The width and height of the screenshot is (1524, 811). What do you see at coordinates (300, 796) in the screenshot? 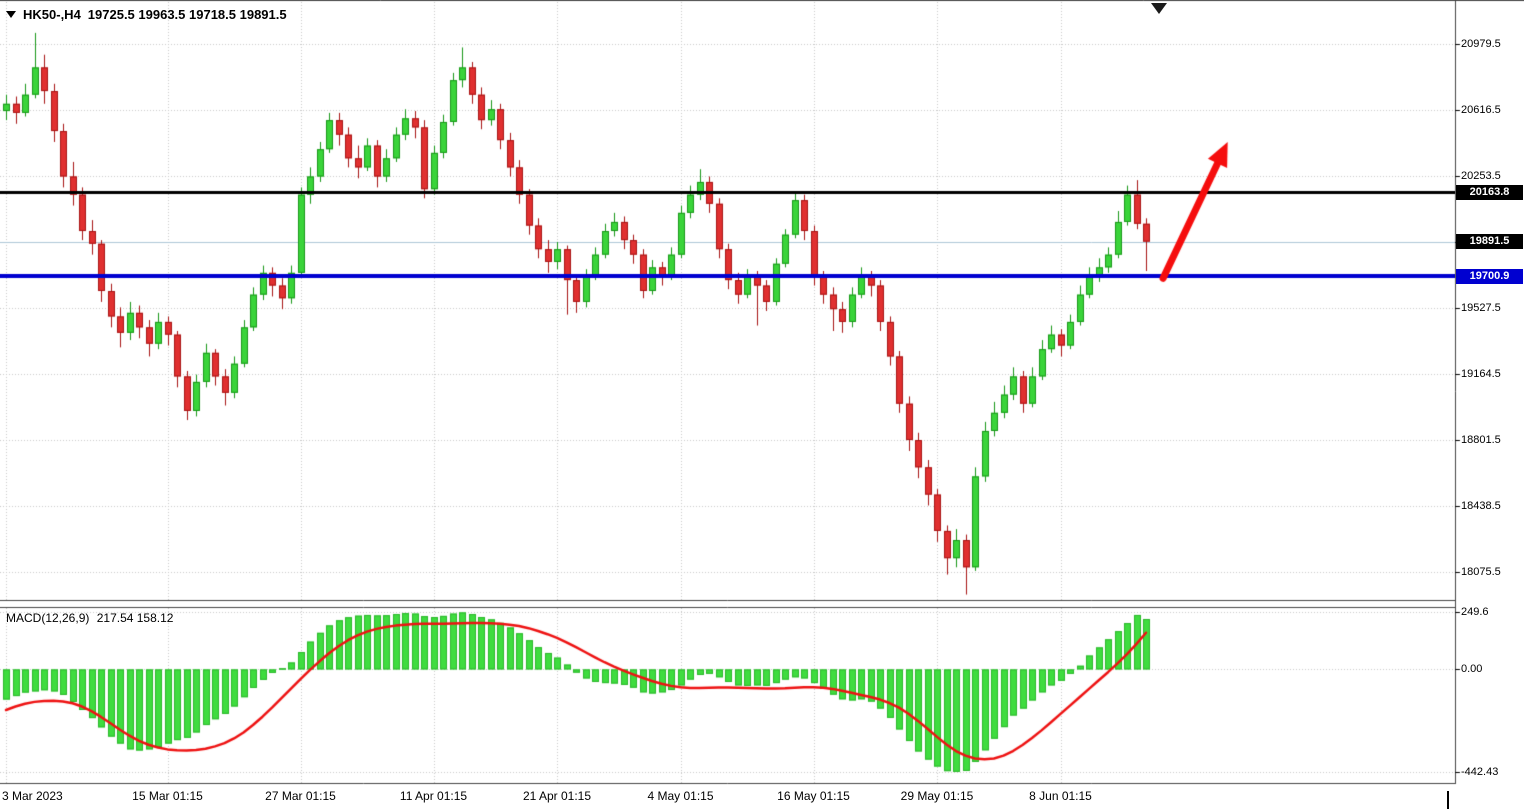
I see `time-axis-date-label: 27 Mar 01:15` at bounding box center [300, 796].